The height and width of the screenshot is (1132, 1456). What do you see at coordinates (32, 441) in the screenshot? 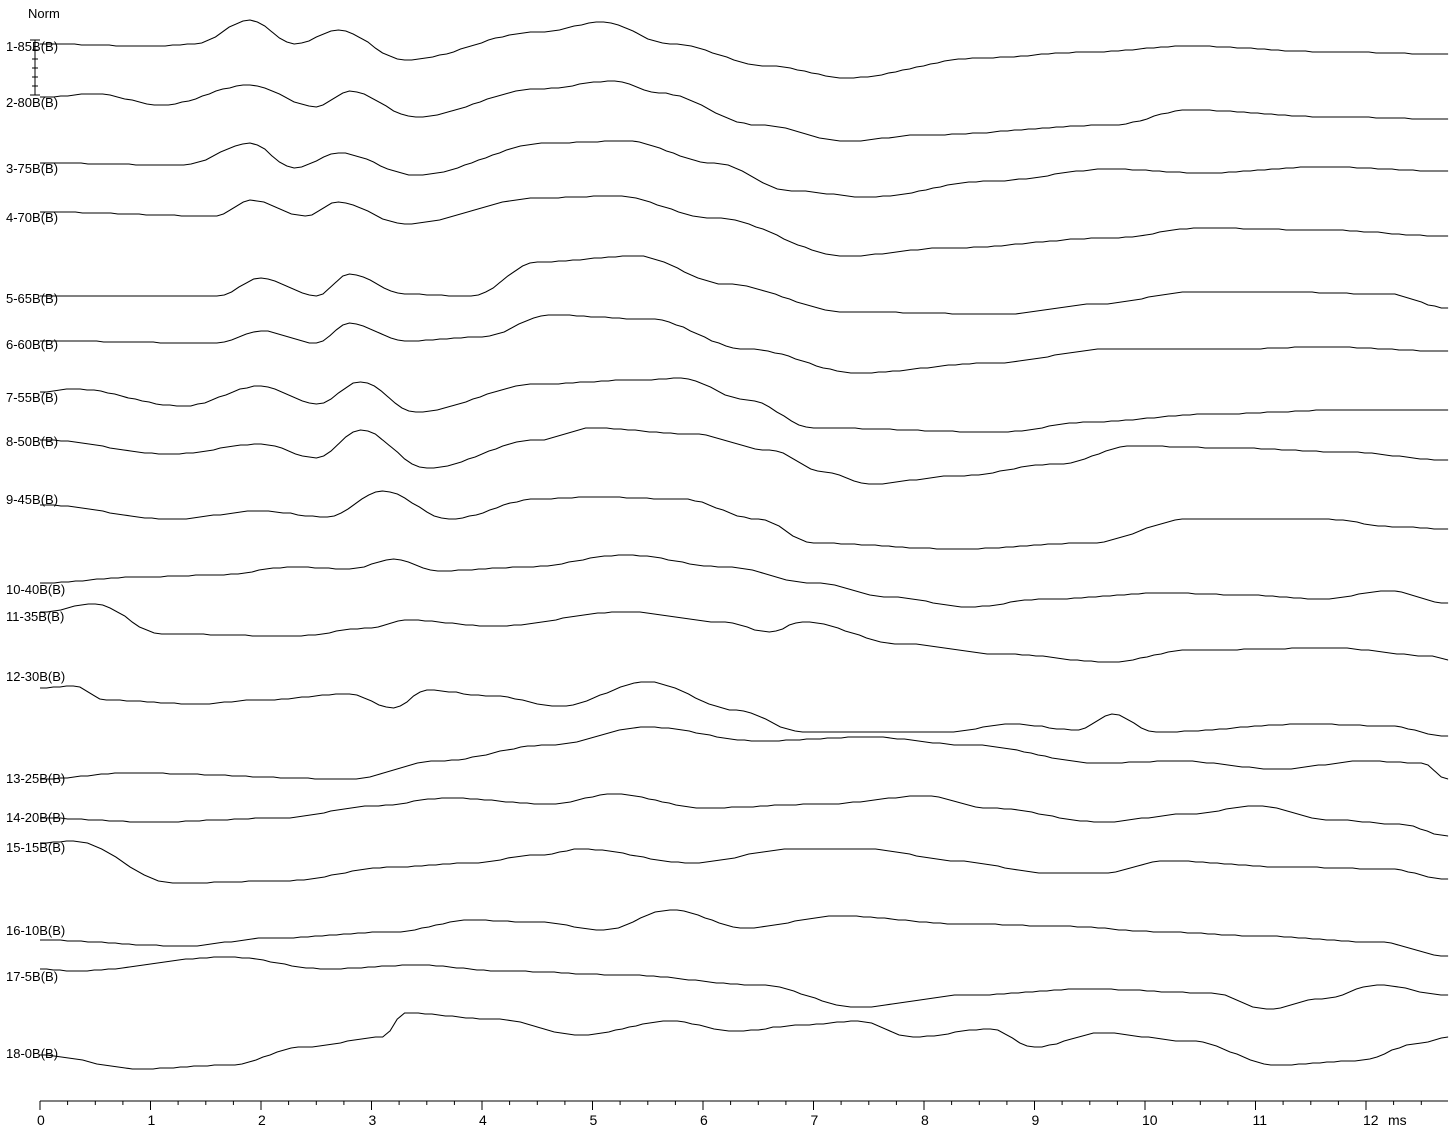
I see `trace-label-8: 8-50B(B)` at bounding box center [32, 441].